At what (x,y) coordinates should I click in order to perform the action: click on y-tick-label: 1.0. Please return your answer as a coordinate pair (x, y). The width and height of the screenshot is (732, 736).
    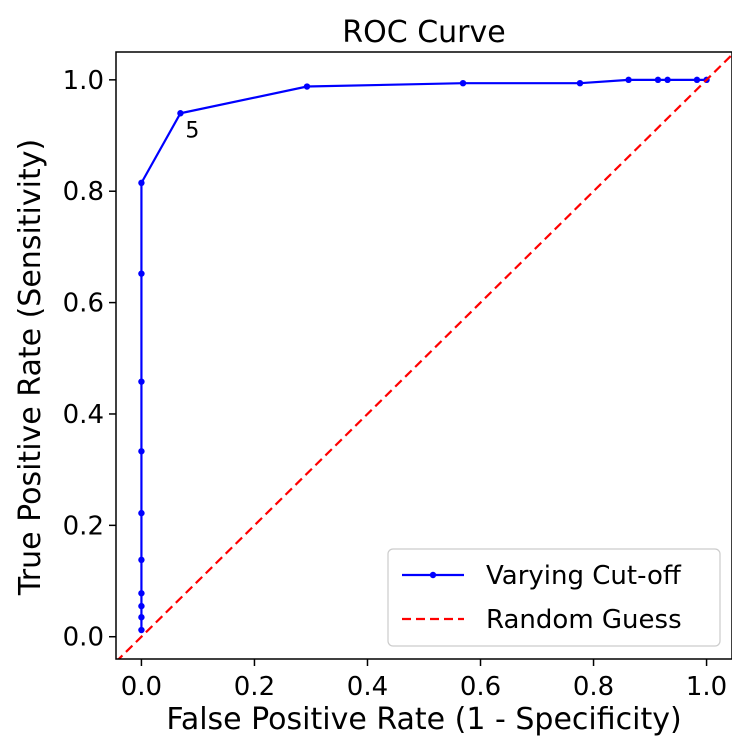
    Looking at the image, I should click on (83, 81).